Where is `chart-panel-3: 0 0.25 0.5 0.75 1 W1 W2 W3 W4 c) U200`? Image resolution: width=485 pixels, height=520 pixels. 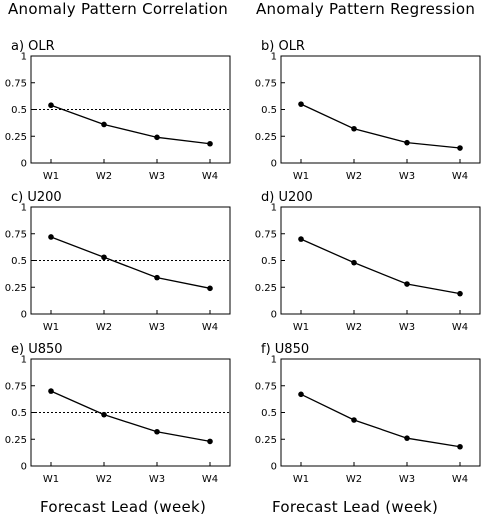
chart-panel-3: 0 0.25 0.5 0.75 1 W1 W2 W3 W4 c) U200 is located at coordinates (118, 261).